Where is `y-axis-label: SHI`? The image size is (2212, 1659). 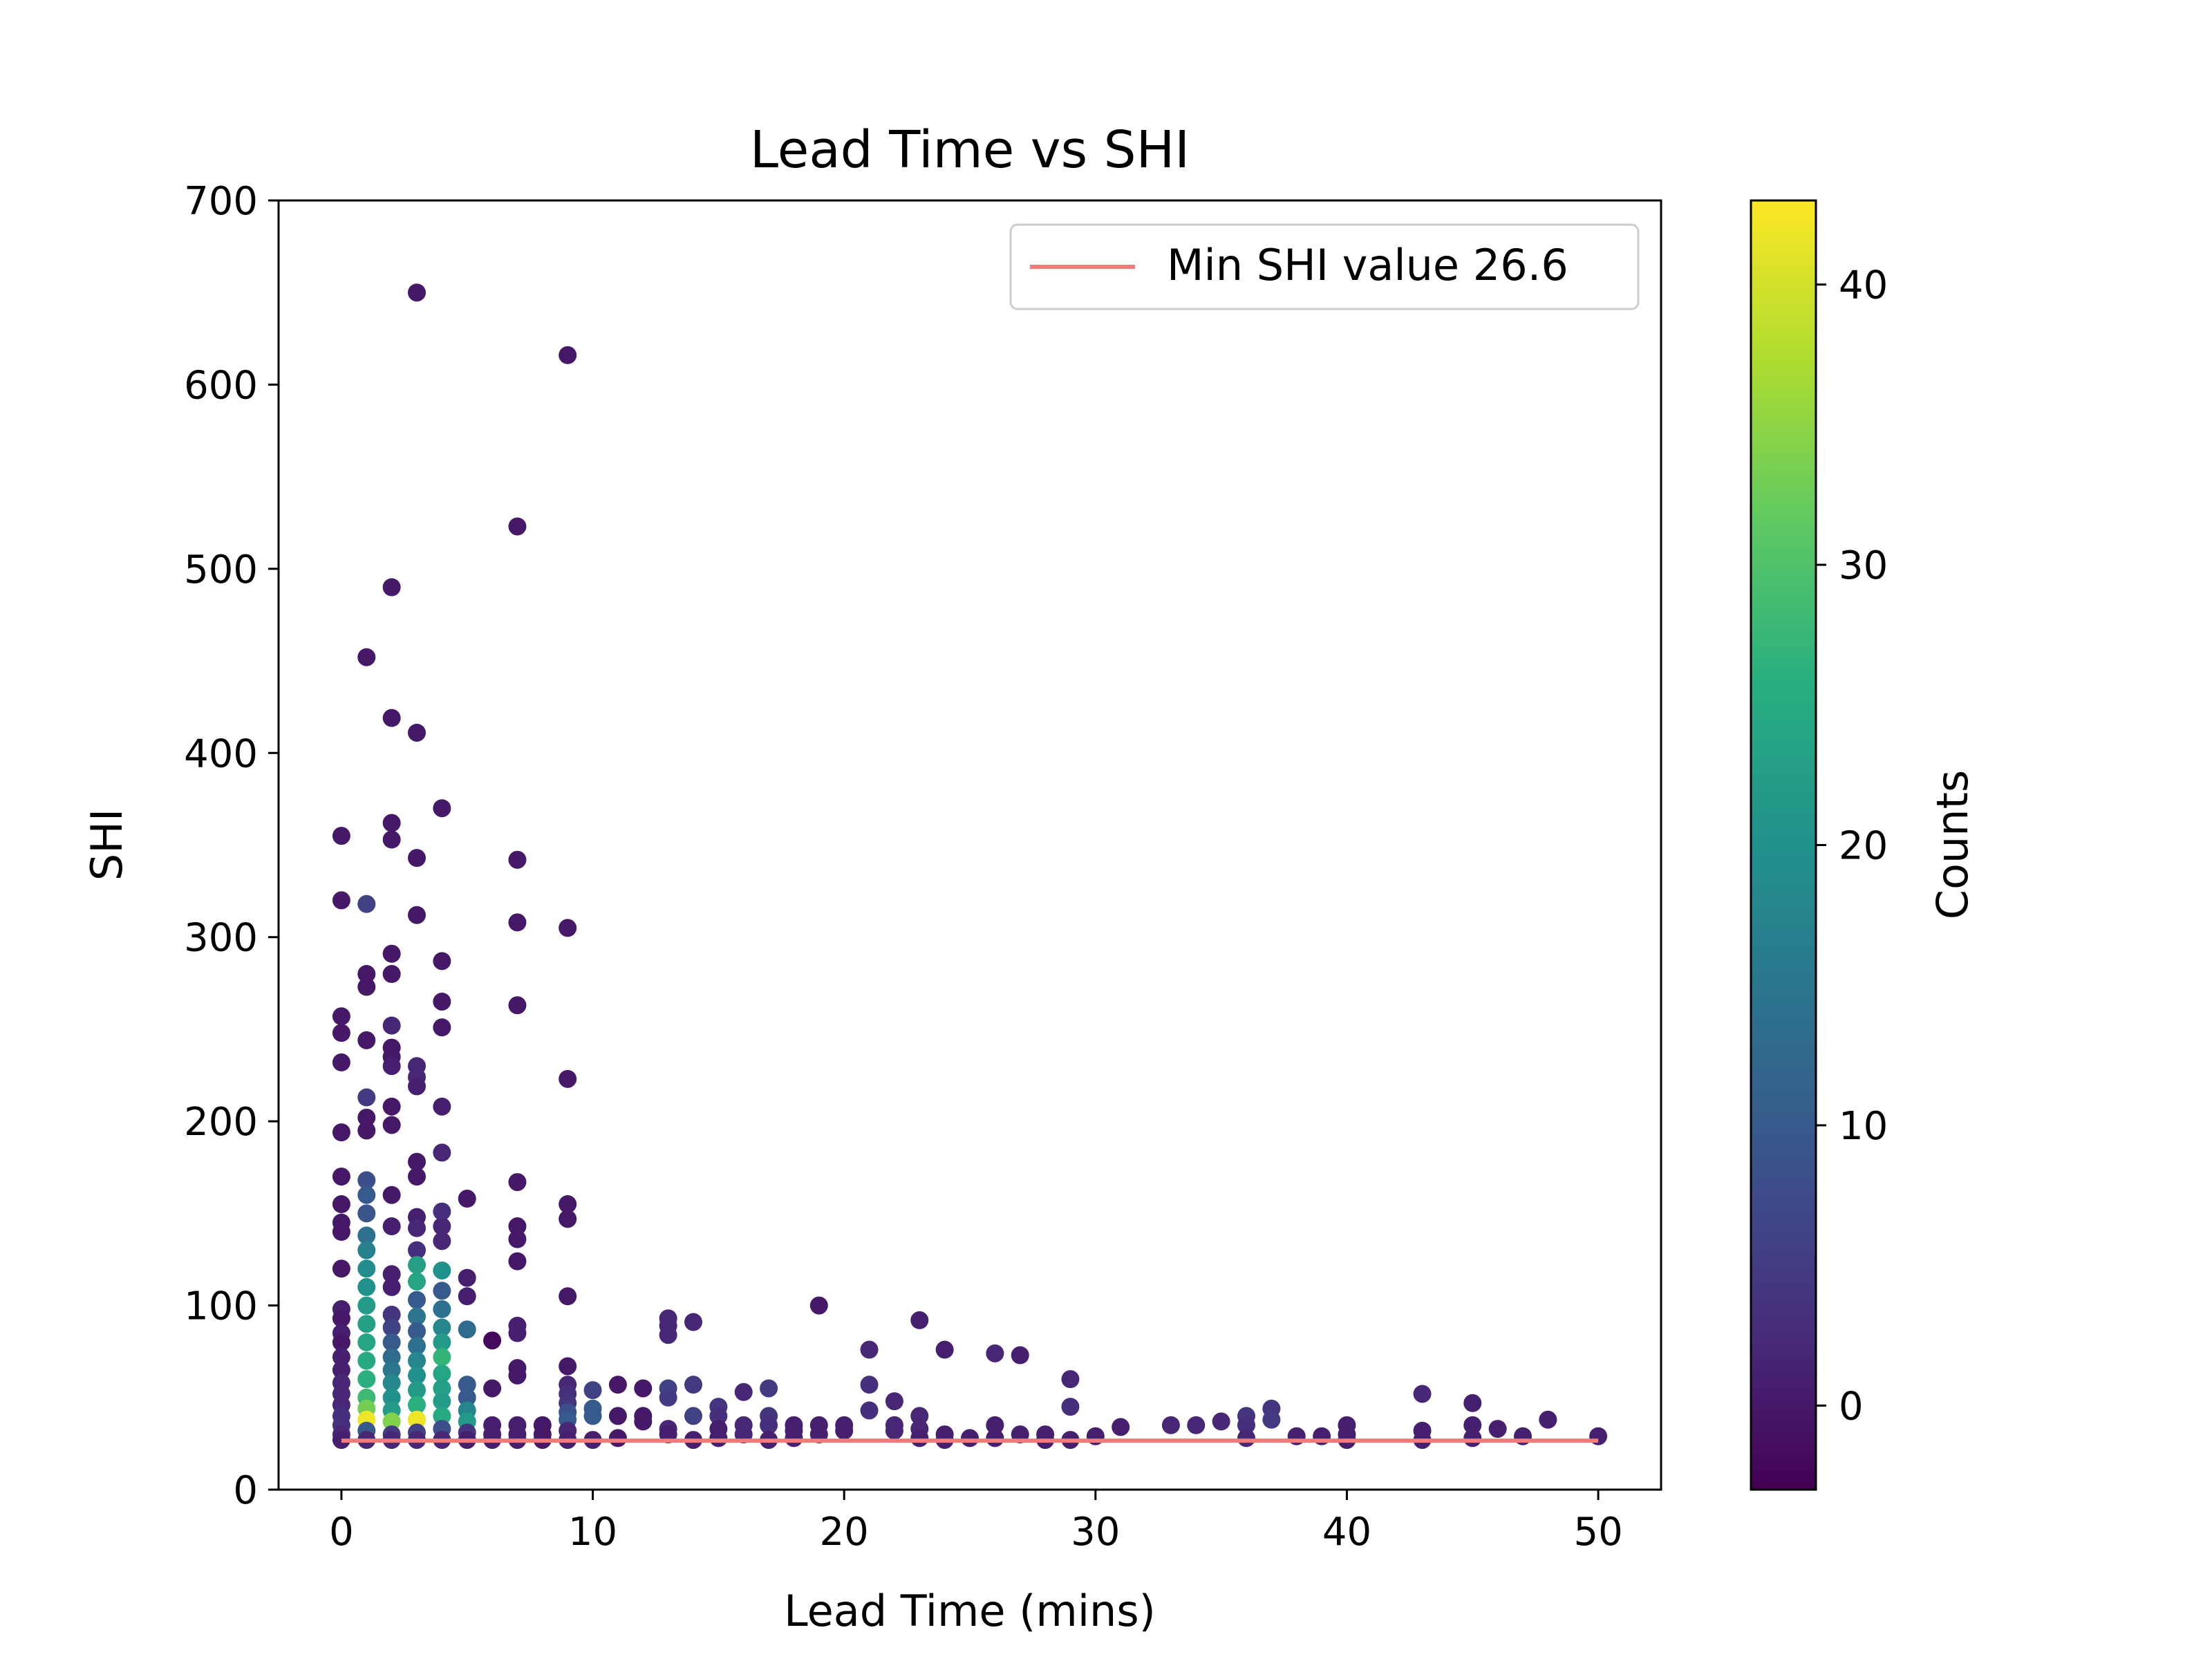 y-axis-label: SHI is located at coordinates (107, 845).